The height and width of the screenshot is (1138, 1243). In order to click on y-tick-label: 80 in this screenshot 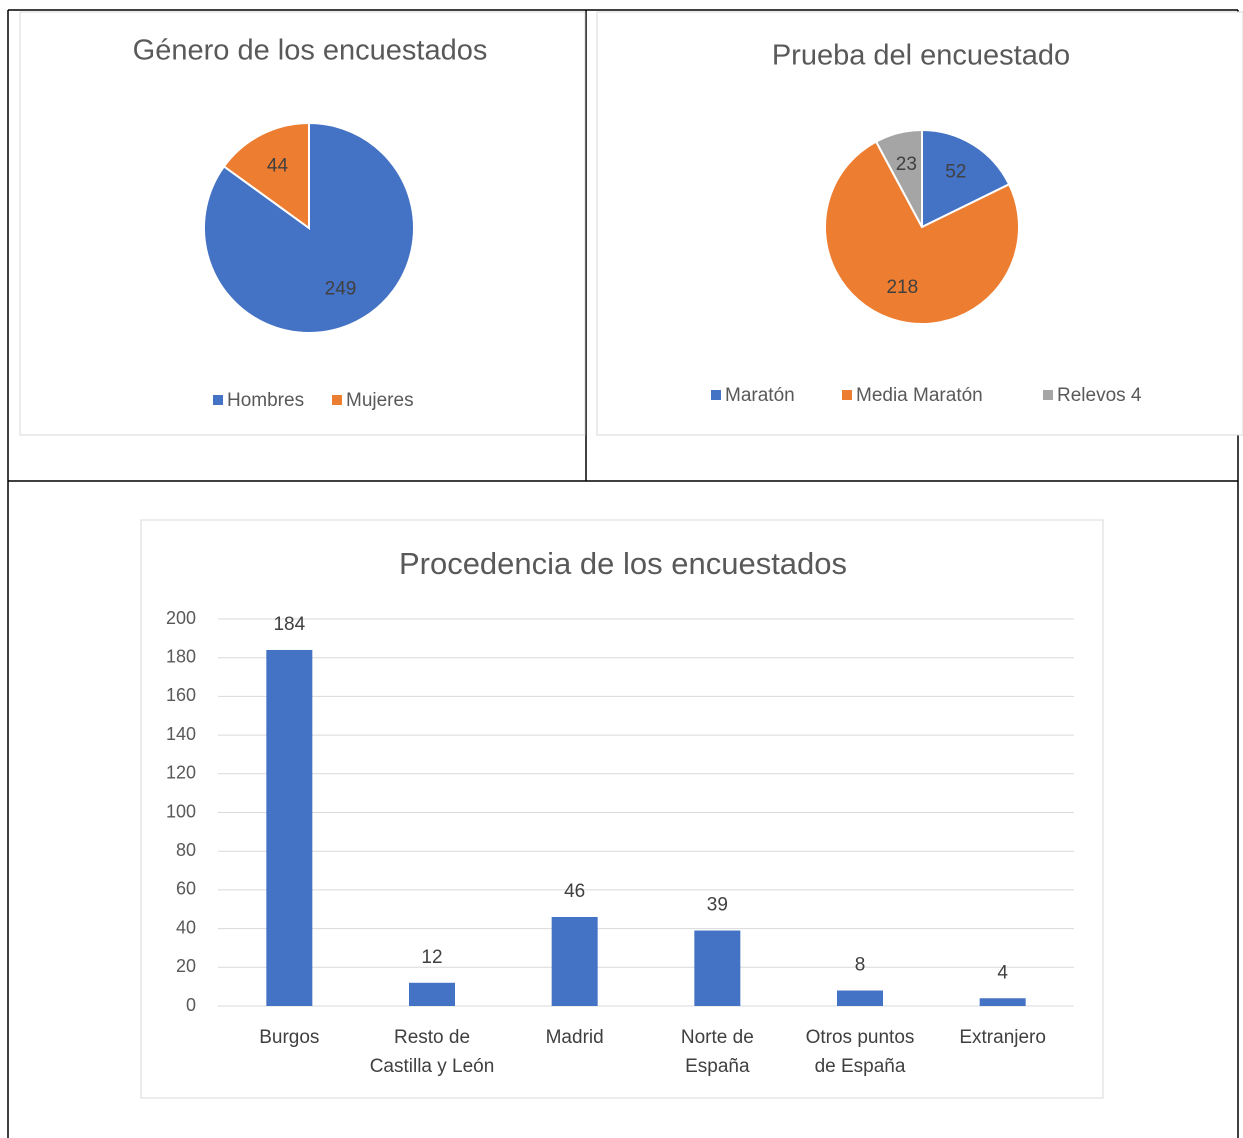, I will do `click(186, 850)`.